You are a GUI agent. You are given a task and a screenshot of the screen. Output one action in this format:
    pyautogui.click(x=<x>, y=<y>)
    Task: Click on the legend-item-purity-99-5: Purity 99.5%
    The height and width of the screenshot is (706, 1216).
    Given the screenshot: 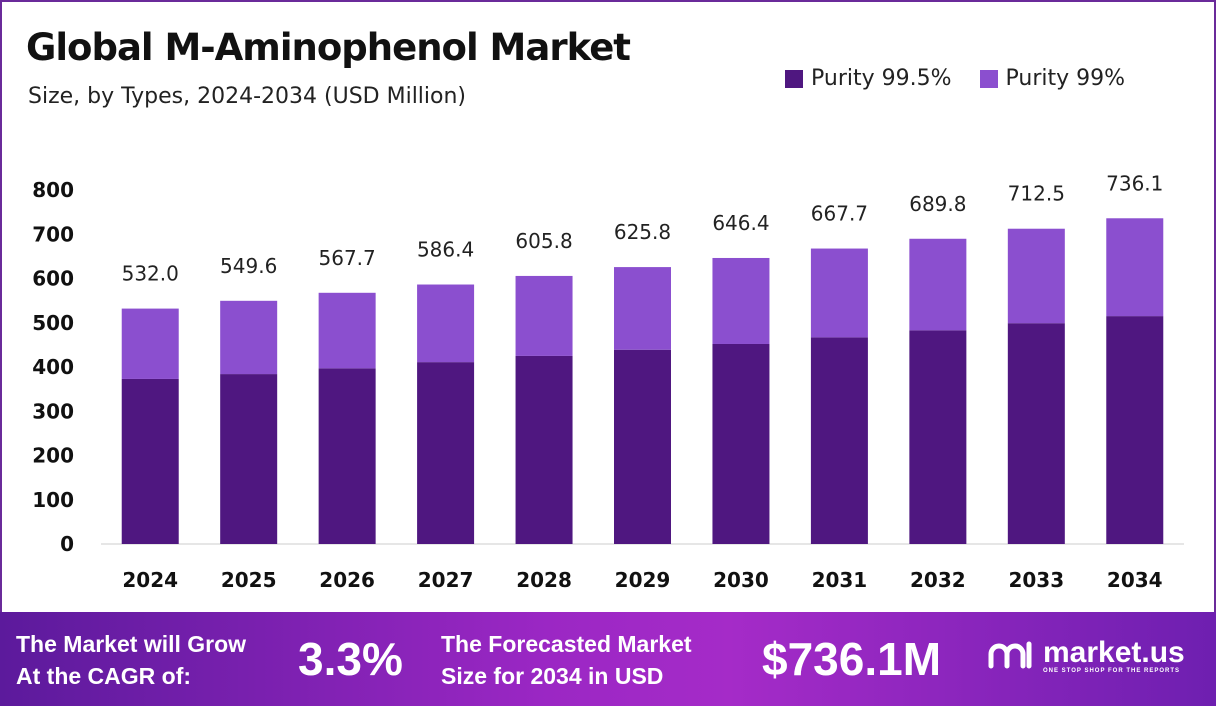 What is the action you would take?
    pyautogui.click(x=868, y=78)
    